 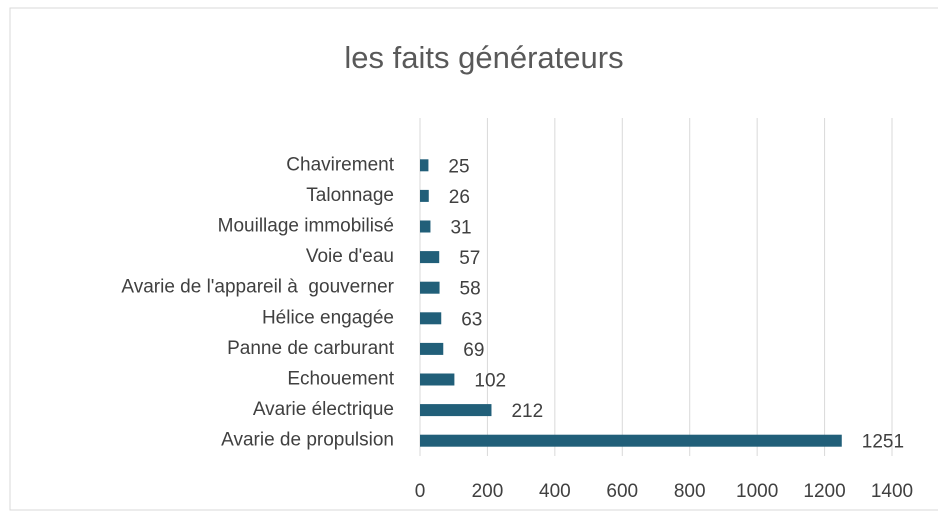 What do you see at coordinates (257, 287) in the screenshot?
I see `y-tick-label: Avarie de l'appareil à gouverner` at bounding box center [257, 287].